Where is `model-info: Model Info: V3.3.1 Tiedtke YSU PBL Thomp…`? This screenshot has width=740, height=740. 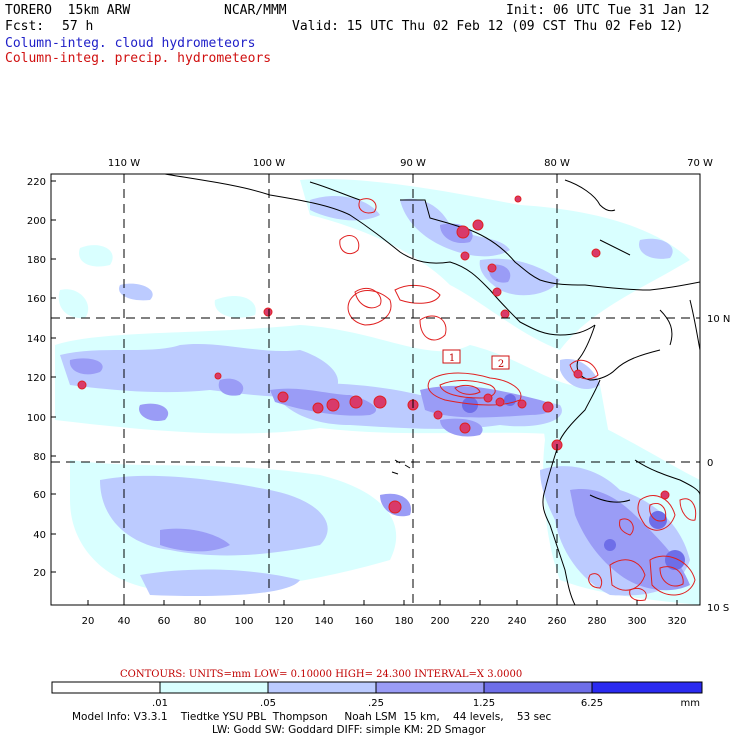 model-info: Model Info: V3.3.1 Tiedtke YSU PBL Thomp… is located at coordinates (312, 717).